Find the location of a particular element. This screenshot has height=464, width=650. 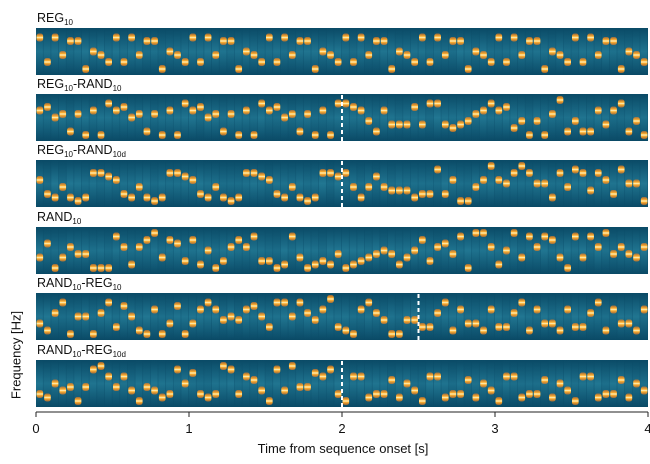

title-subscript: 10d is located at coordinates (119, 354).